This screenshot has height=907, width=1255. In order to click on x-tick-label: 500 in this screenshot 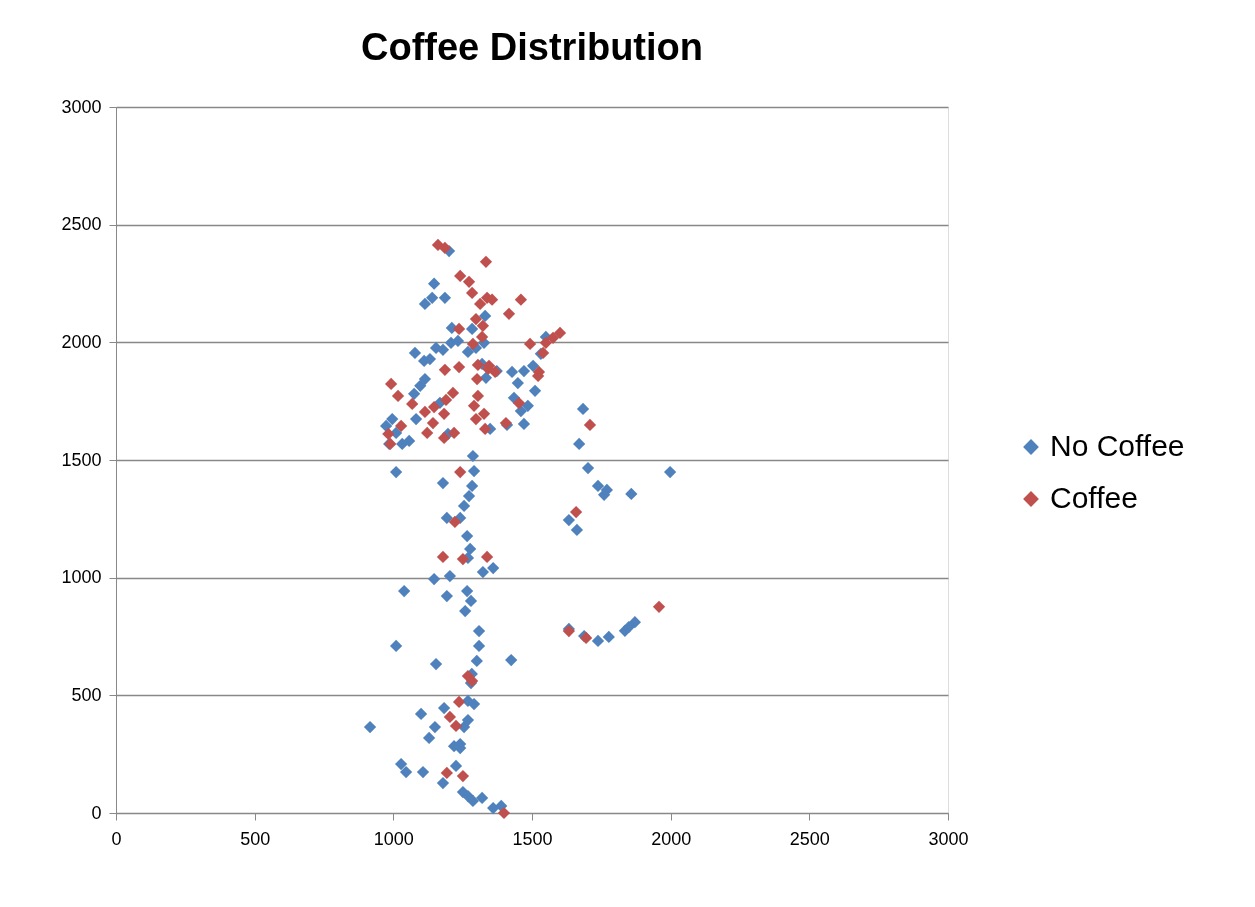, I will do `click(255, 838)`.